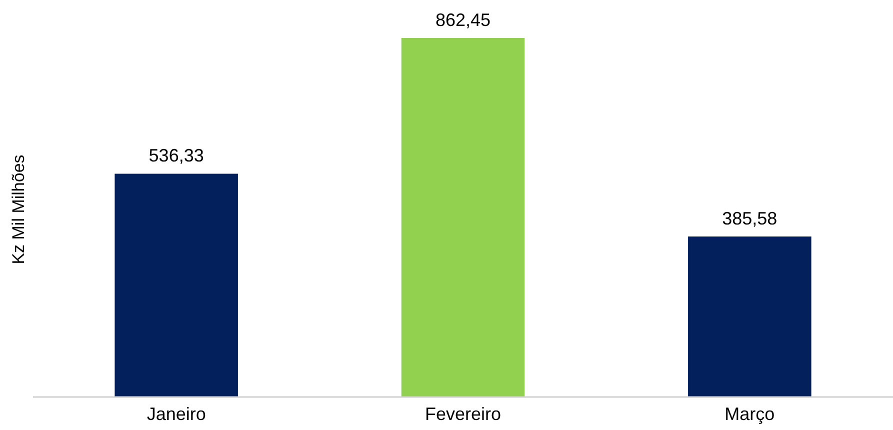 The height and width of the screenshot is (430, 893). Describe the element at coordinates (463, 20) in the screenshot. I see `data-label: 862,45` at that location.